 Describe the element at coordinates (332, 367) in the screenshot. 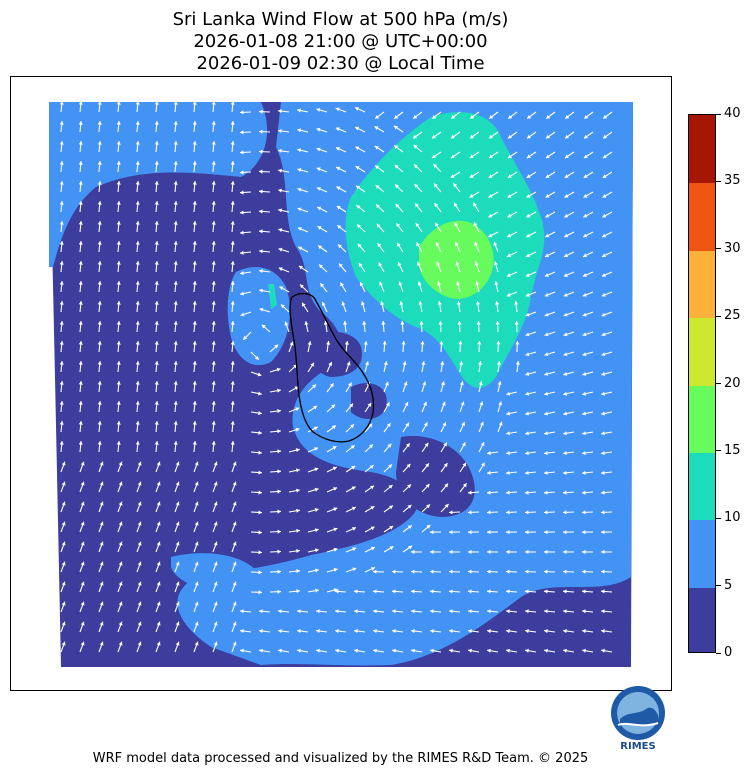

I see `sri-lanka-coastline` at that location.